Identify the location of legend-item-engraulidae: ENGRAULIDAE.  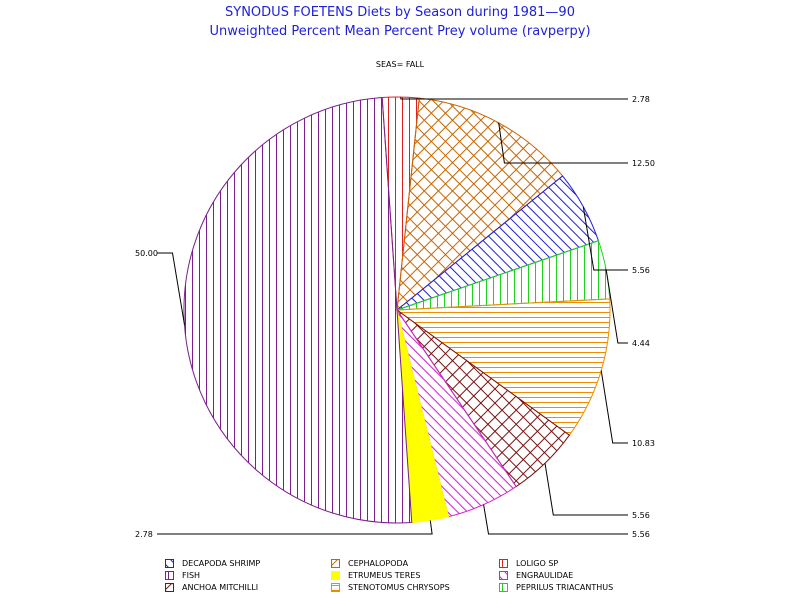
(536, 575).